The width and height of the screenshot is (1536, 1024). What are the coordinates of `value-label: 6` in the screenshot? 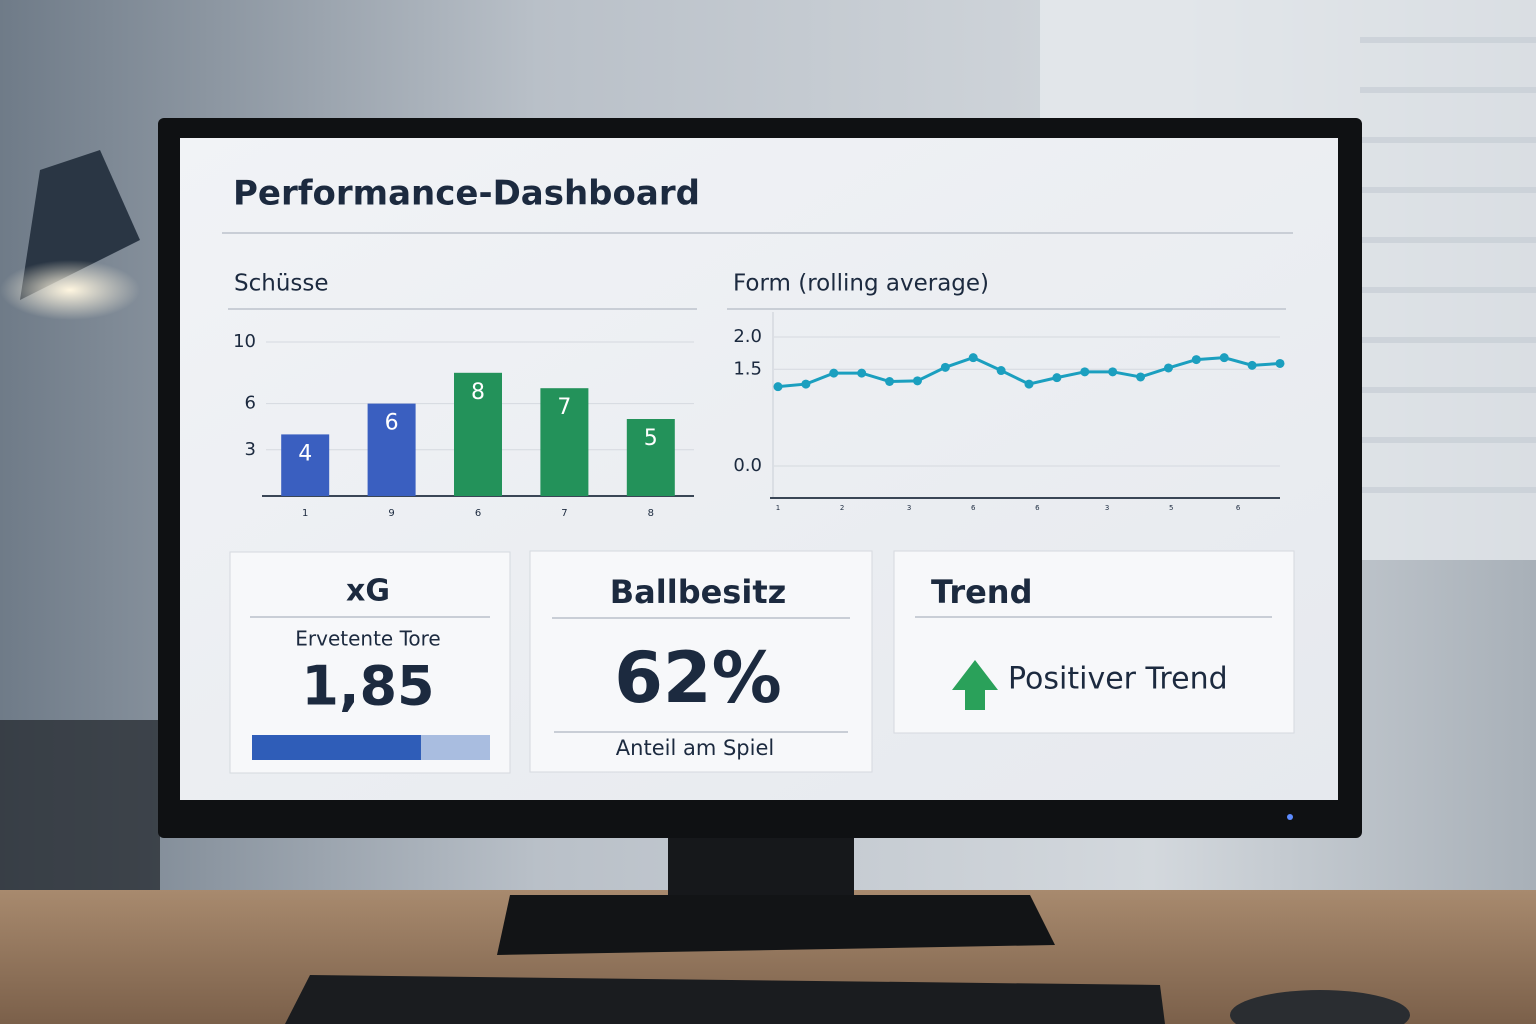 It's located at (392, 423).